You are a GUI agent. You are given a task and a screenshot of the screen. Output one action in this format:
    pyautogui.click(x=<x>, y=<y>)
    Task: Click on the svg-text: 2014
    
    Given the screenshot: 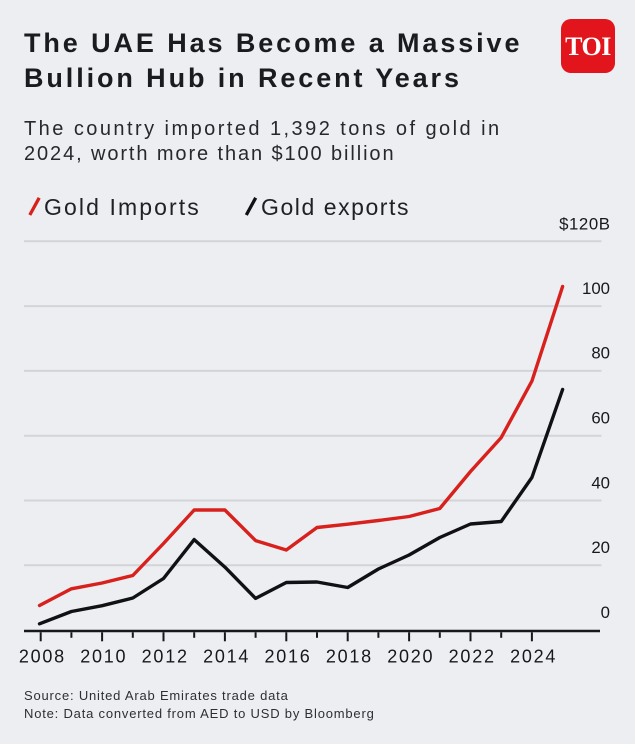 What is the action you would take?
    pyautogui.click(x=226, y=657)
    